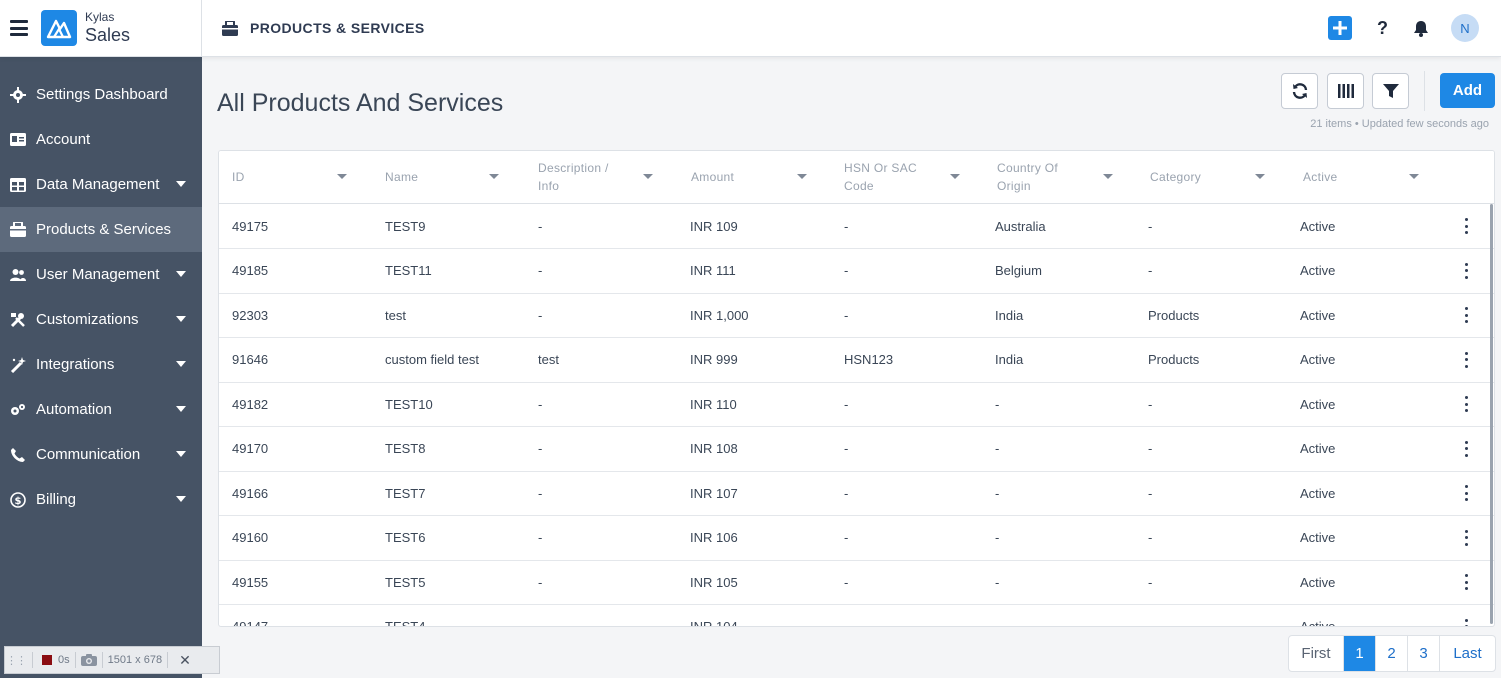 The width and height of the screenshot is (1501, 678). Describe the element at coordinates (101, 499) in the screenshot. I see `sidebar-item-billing: $ Billing` at that location.